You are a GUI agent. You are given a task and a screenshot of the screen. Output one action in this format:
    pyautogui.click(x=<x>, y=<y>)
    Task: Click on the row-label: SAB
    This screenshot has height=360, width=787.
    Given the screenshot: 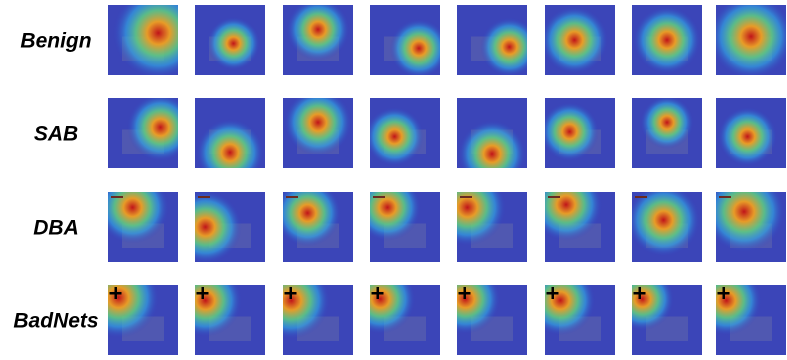 What is the action you would take?
    pyautogui.click(x=56, y=134)
    